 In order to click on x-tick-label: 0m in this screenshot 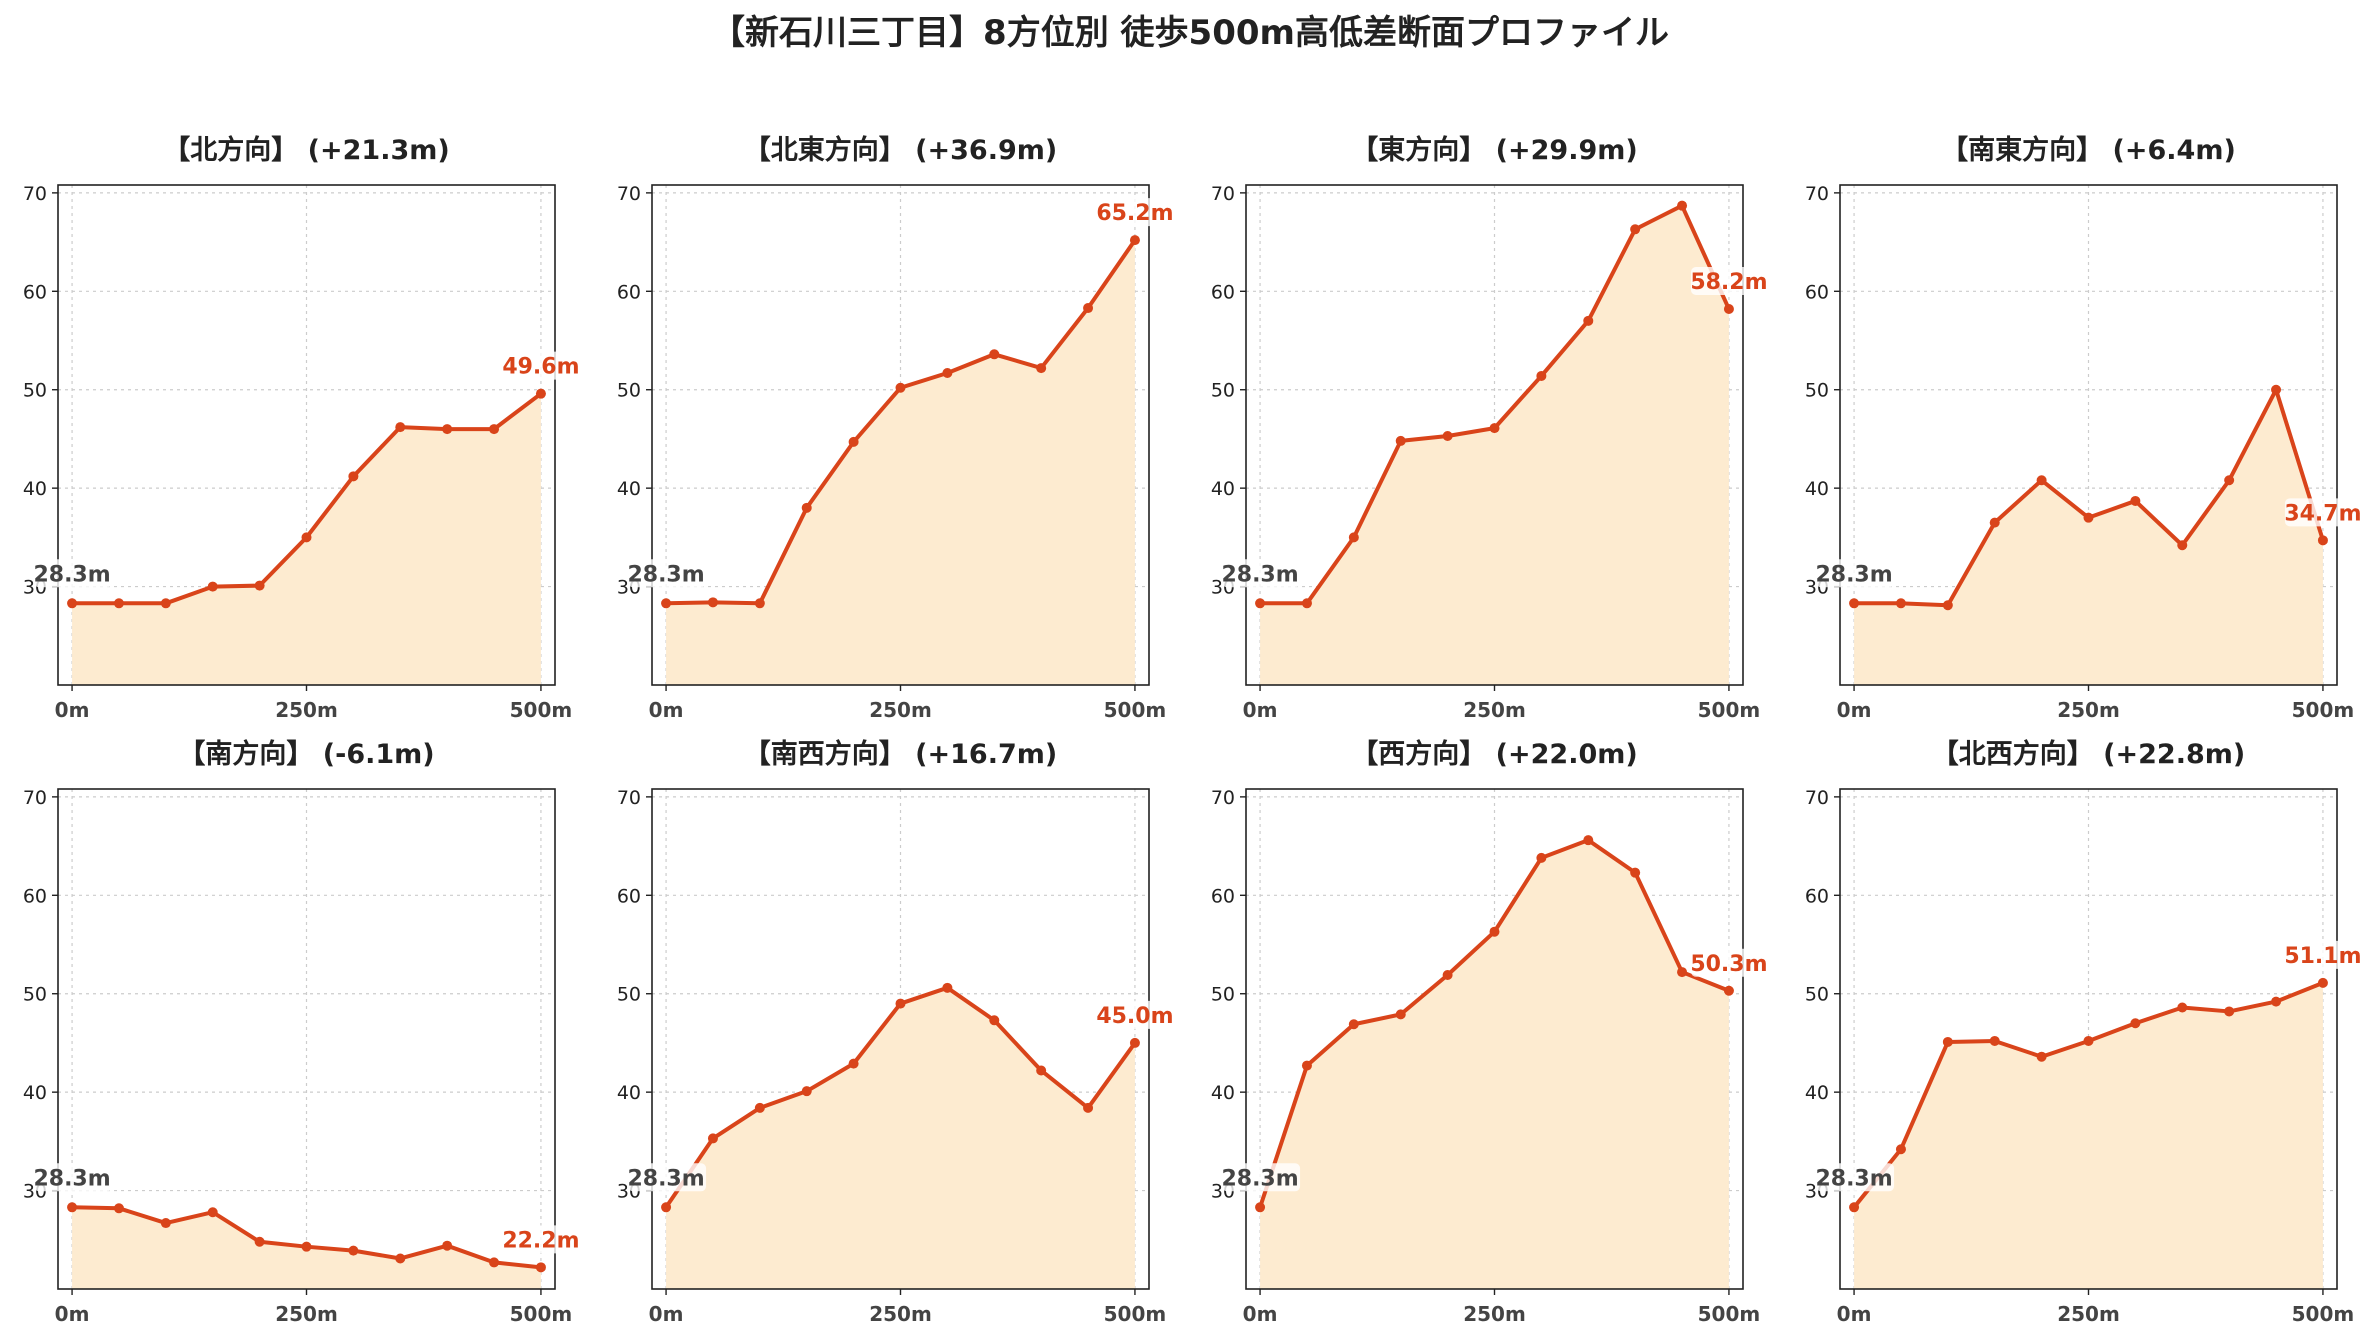, I will do `click(666, 710)`.